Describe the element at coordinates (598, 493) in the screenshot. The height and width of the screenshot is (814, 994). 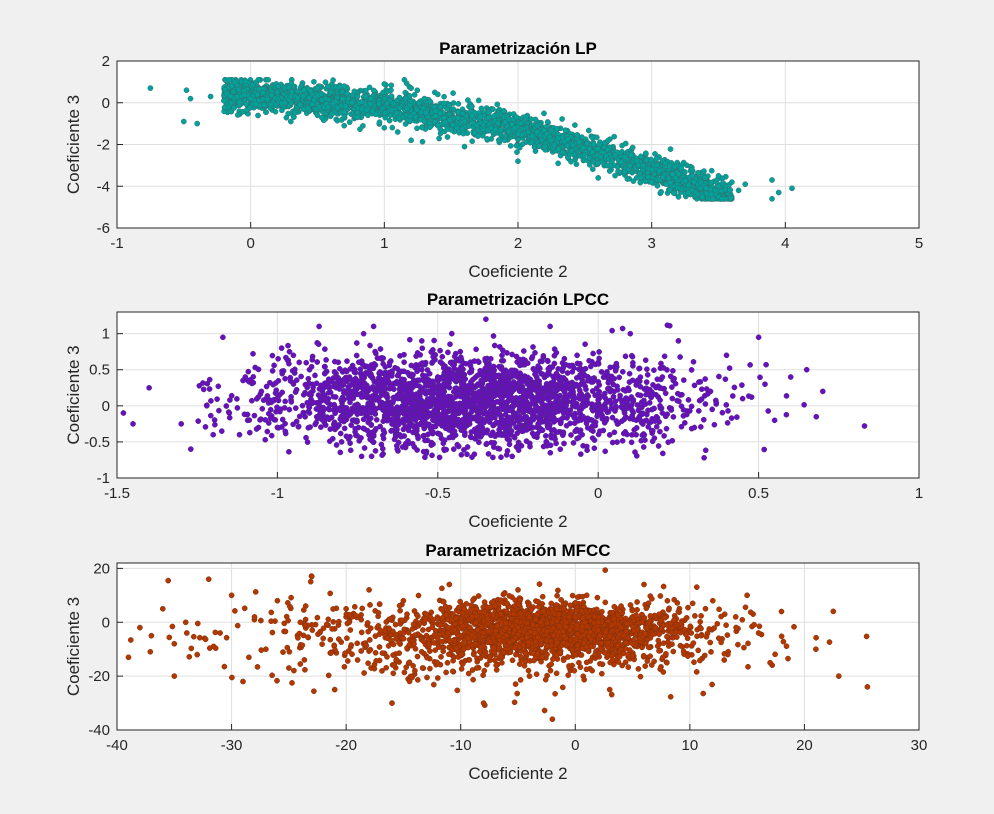
I see `x-tick-label: 0` at that location.